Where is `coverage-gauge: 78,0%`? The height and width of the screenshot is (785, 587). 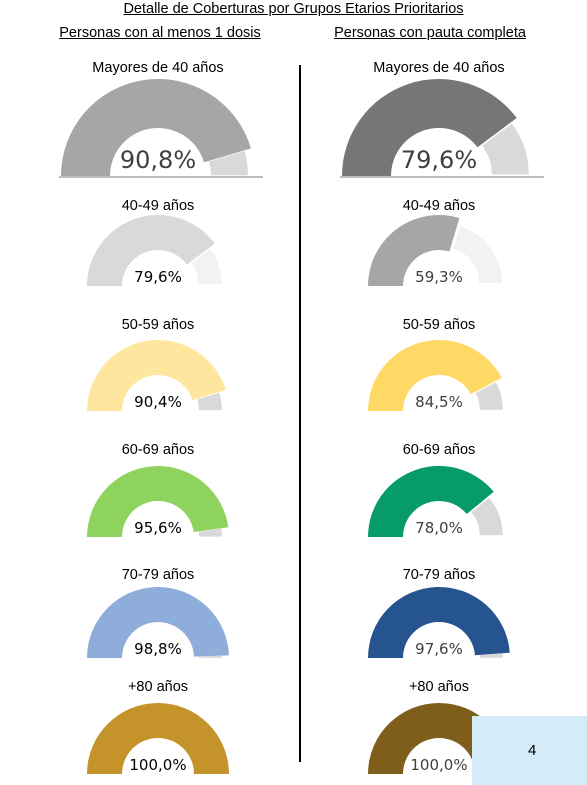
coverage-gauge: 78,0% is located at coordinates (435, 501).